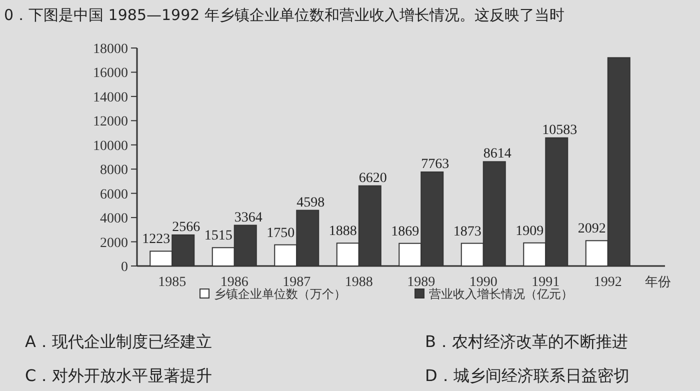 The image size is (700, 391). I want to click on x-tick-label: 1992, so click(608, 282).